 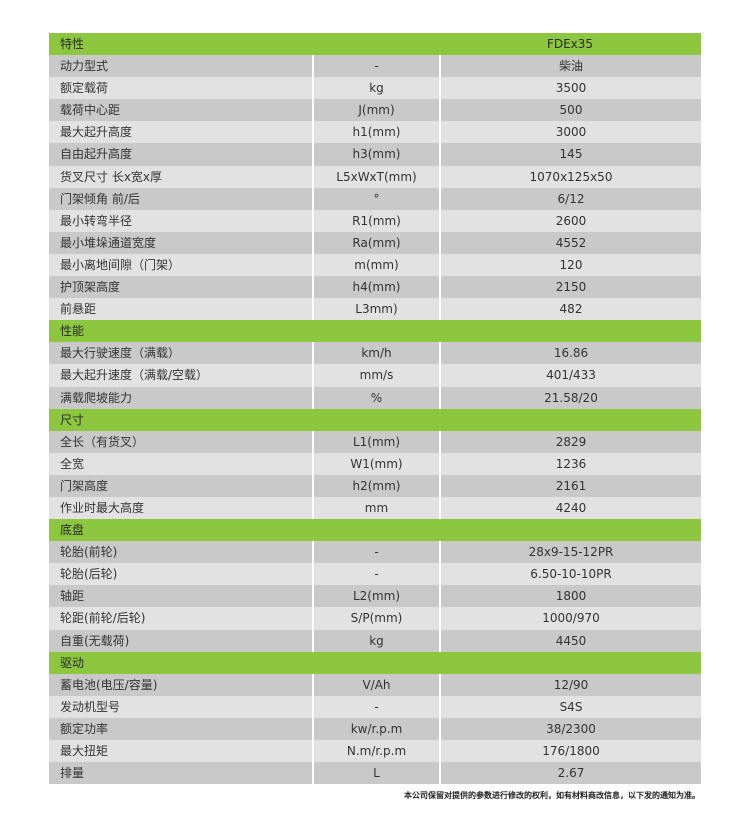 What do you see at coordinates (181, 88) in the screenshot?
I see `param-name: 额定载荷` at bounding box center [181, 88].